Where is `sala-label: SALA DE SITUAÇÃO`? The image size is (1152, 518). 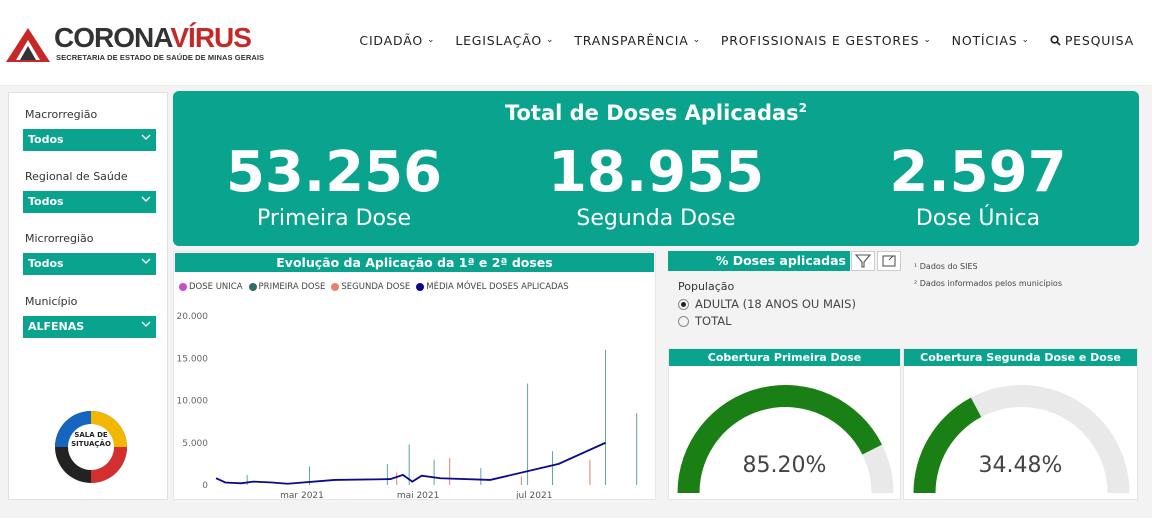 sala-label: SALA DE SITUAÇÃO is located at coordinates (91, 439).